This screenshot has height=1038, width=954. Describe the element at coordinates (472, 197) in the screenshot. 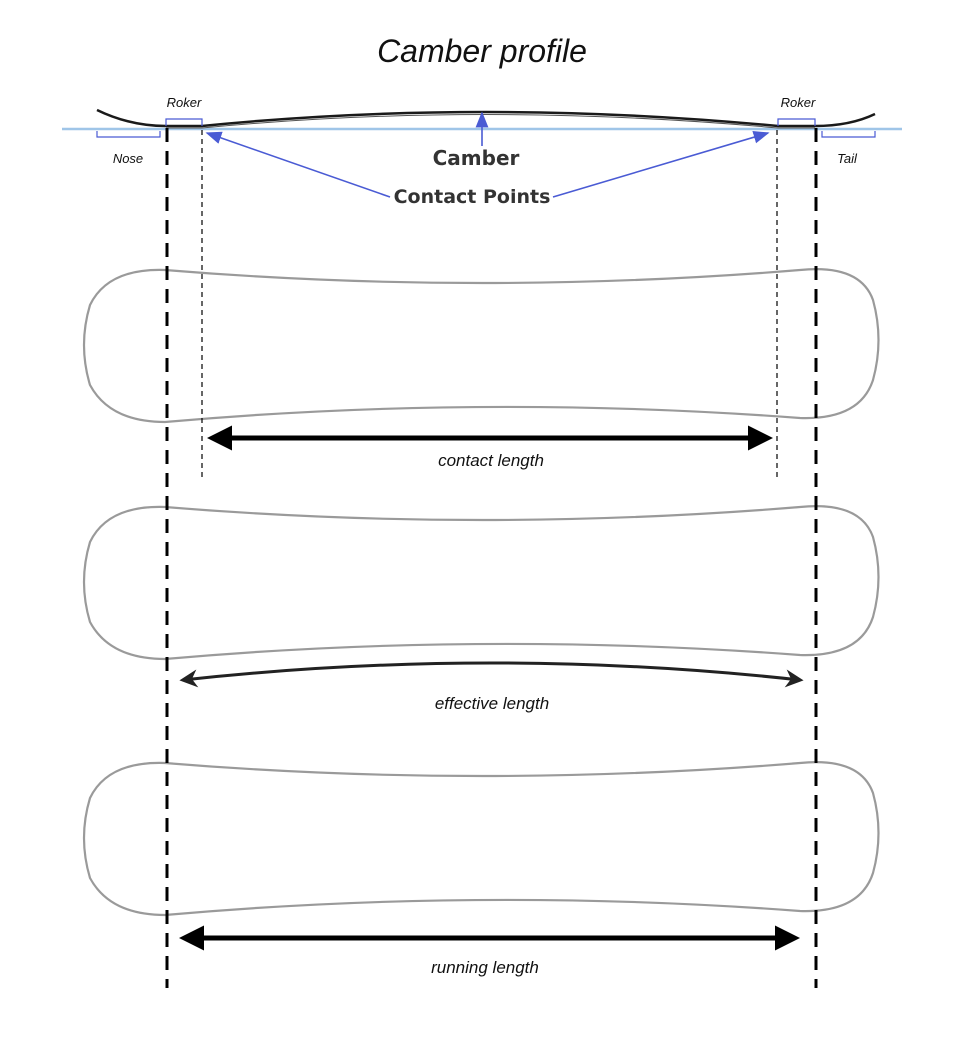

I see `contact-points-label: Contact Points` at that location.